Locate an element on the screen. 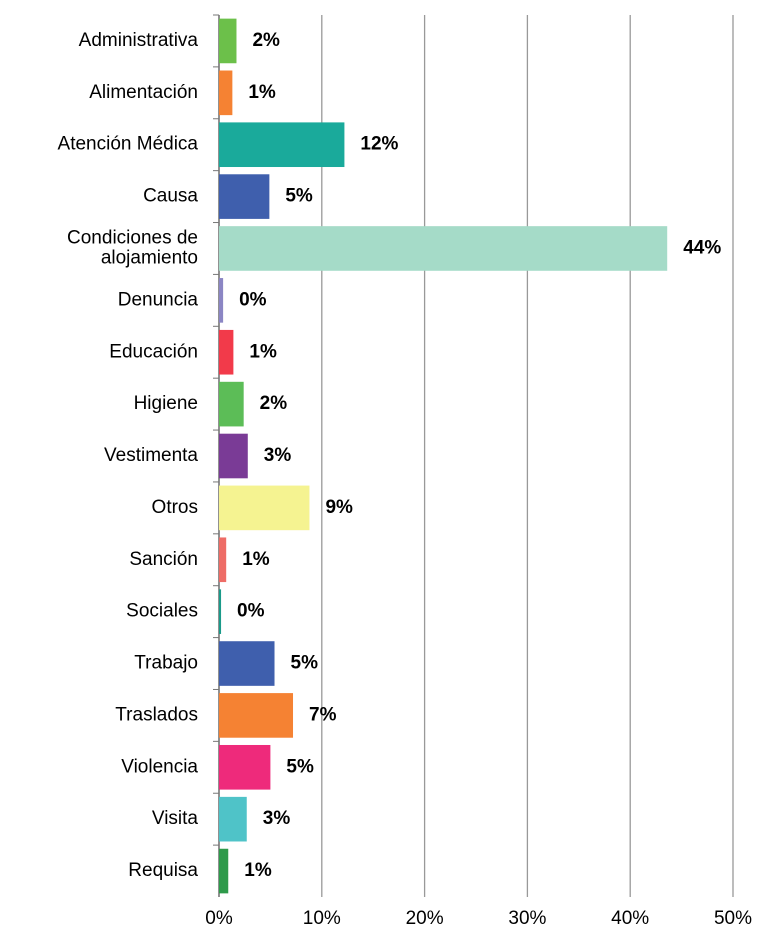 Image resolution: width=757 pixels, height=940 pixels. value-label: 44% is located at coordinates (702, 247).